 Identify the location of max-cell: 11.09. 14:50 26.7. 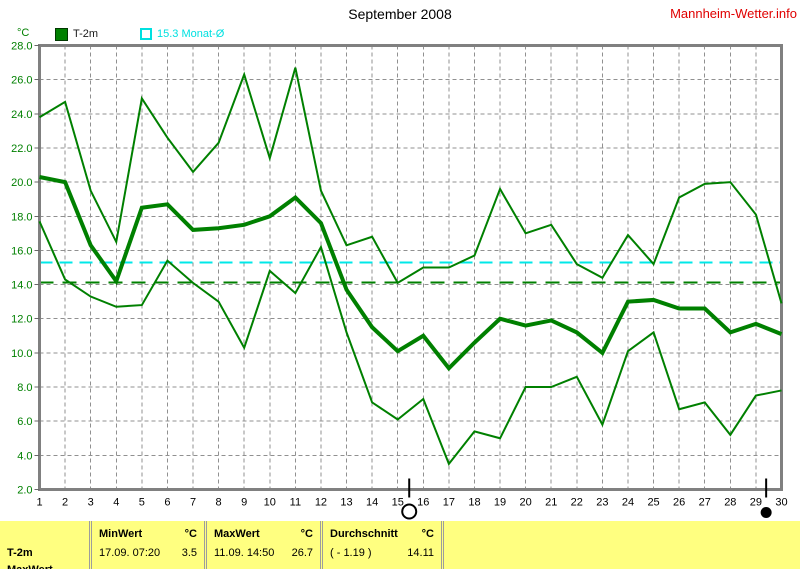
(262, 552).